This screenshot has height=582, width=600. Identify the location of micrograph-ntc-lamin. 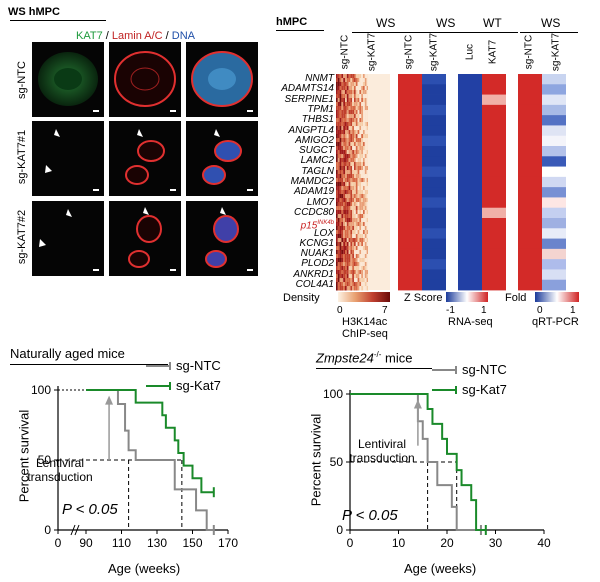
(145, 79).